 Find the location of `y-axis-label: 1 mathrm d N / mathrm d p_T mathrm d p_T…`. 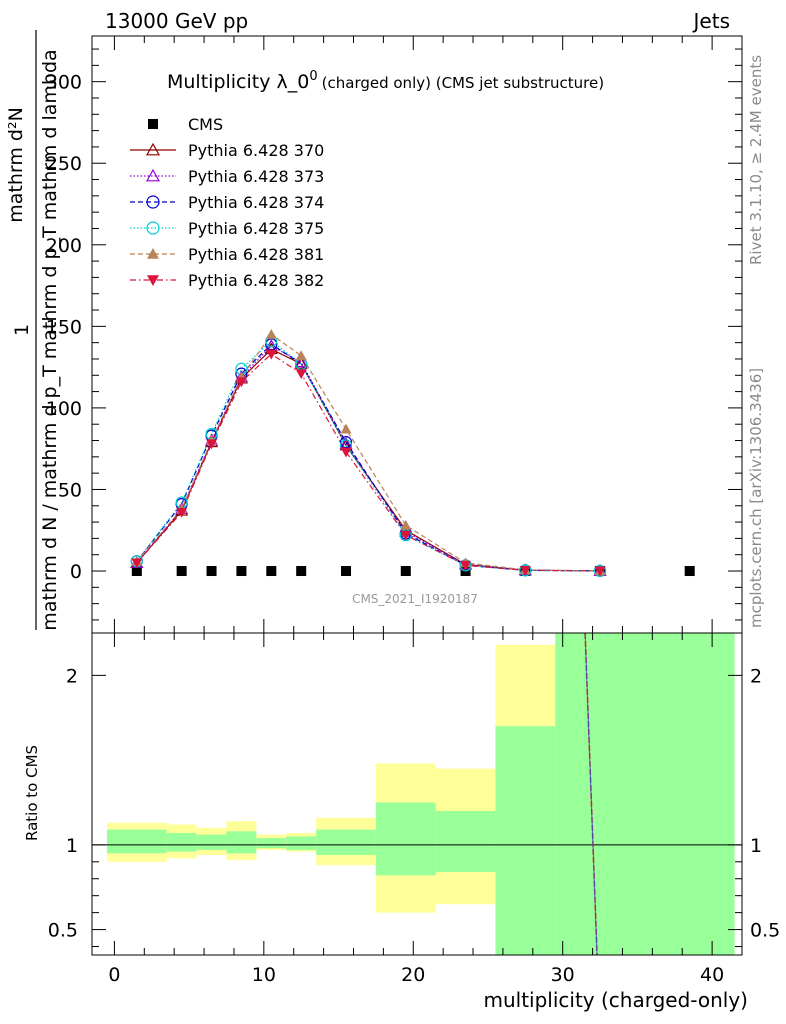

y-axis-label: 1 mathrm d N / mathrm d p_T mathrm d p_T… is located at coordinates (36, 330).